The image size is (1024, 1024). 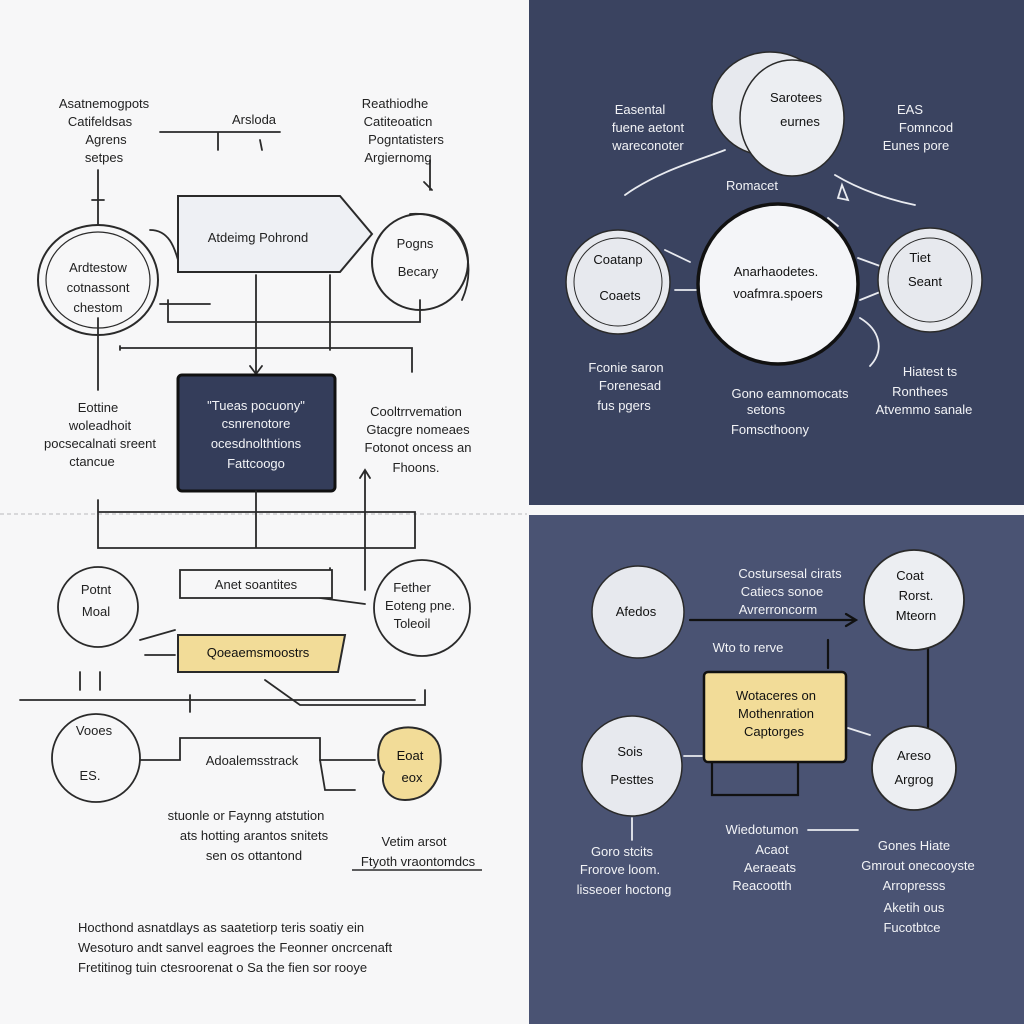 I want to click on connector-right-down, so click(x=428, y=175).